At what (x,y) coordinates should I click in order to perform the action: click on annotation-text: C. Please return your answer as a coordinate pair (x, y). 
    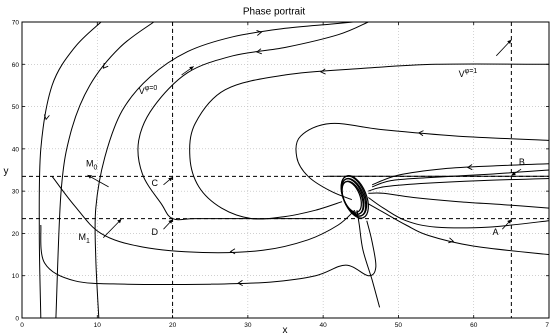
    Looking at the image, I should click on (154, 183).